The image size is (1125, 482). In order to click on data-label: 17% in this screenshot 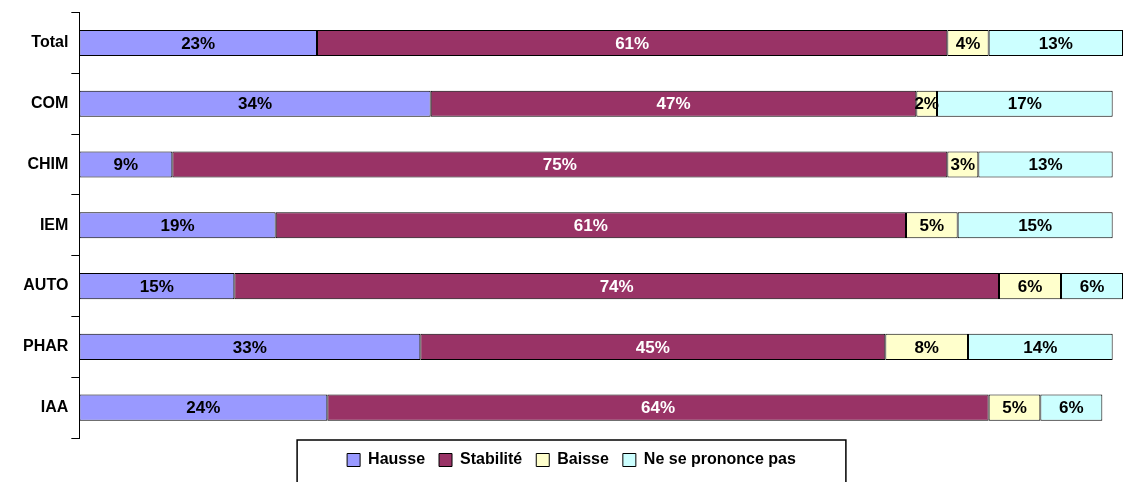, I will do `click(1024, 104)`.